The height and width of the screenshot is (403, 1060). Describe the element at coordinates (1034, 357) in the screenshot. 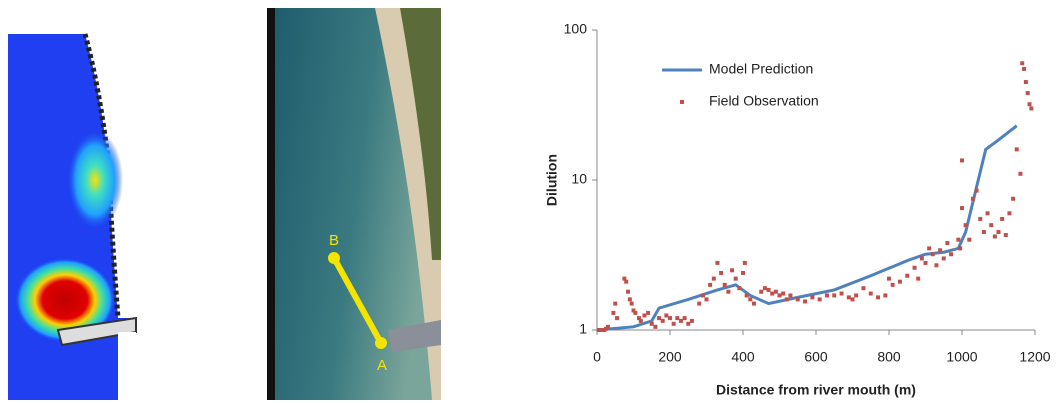

I see `x-tick-label: 1200` at that location.